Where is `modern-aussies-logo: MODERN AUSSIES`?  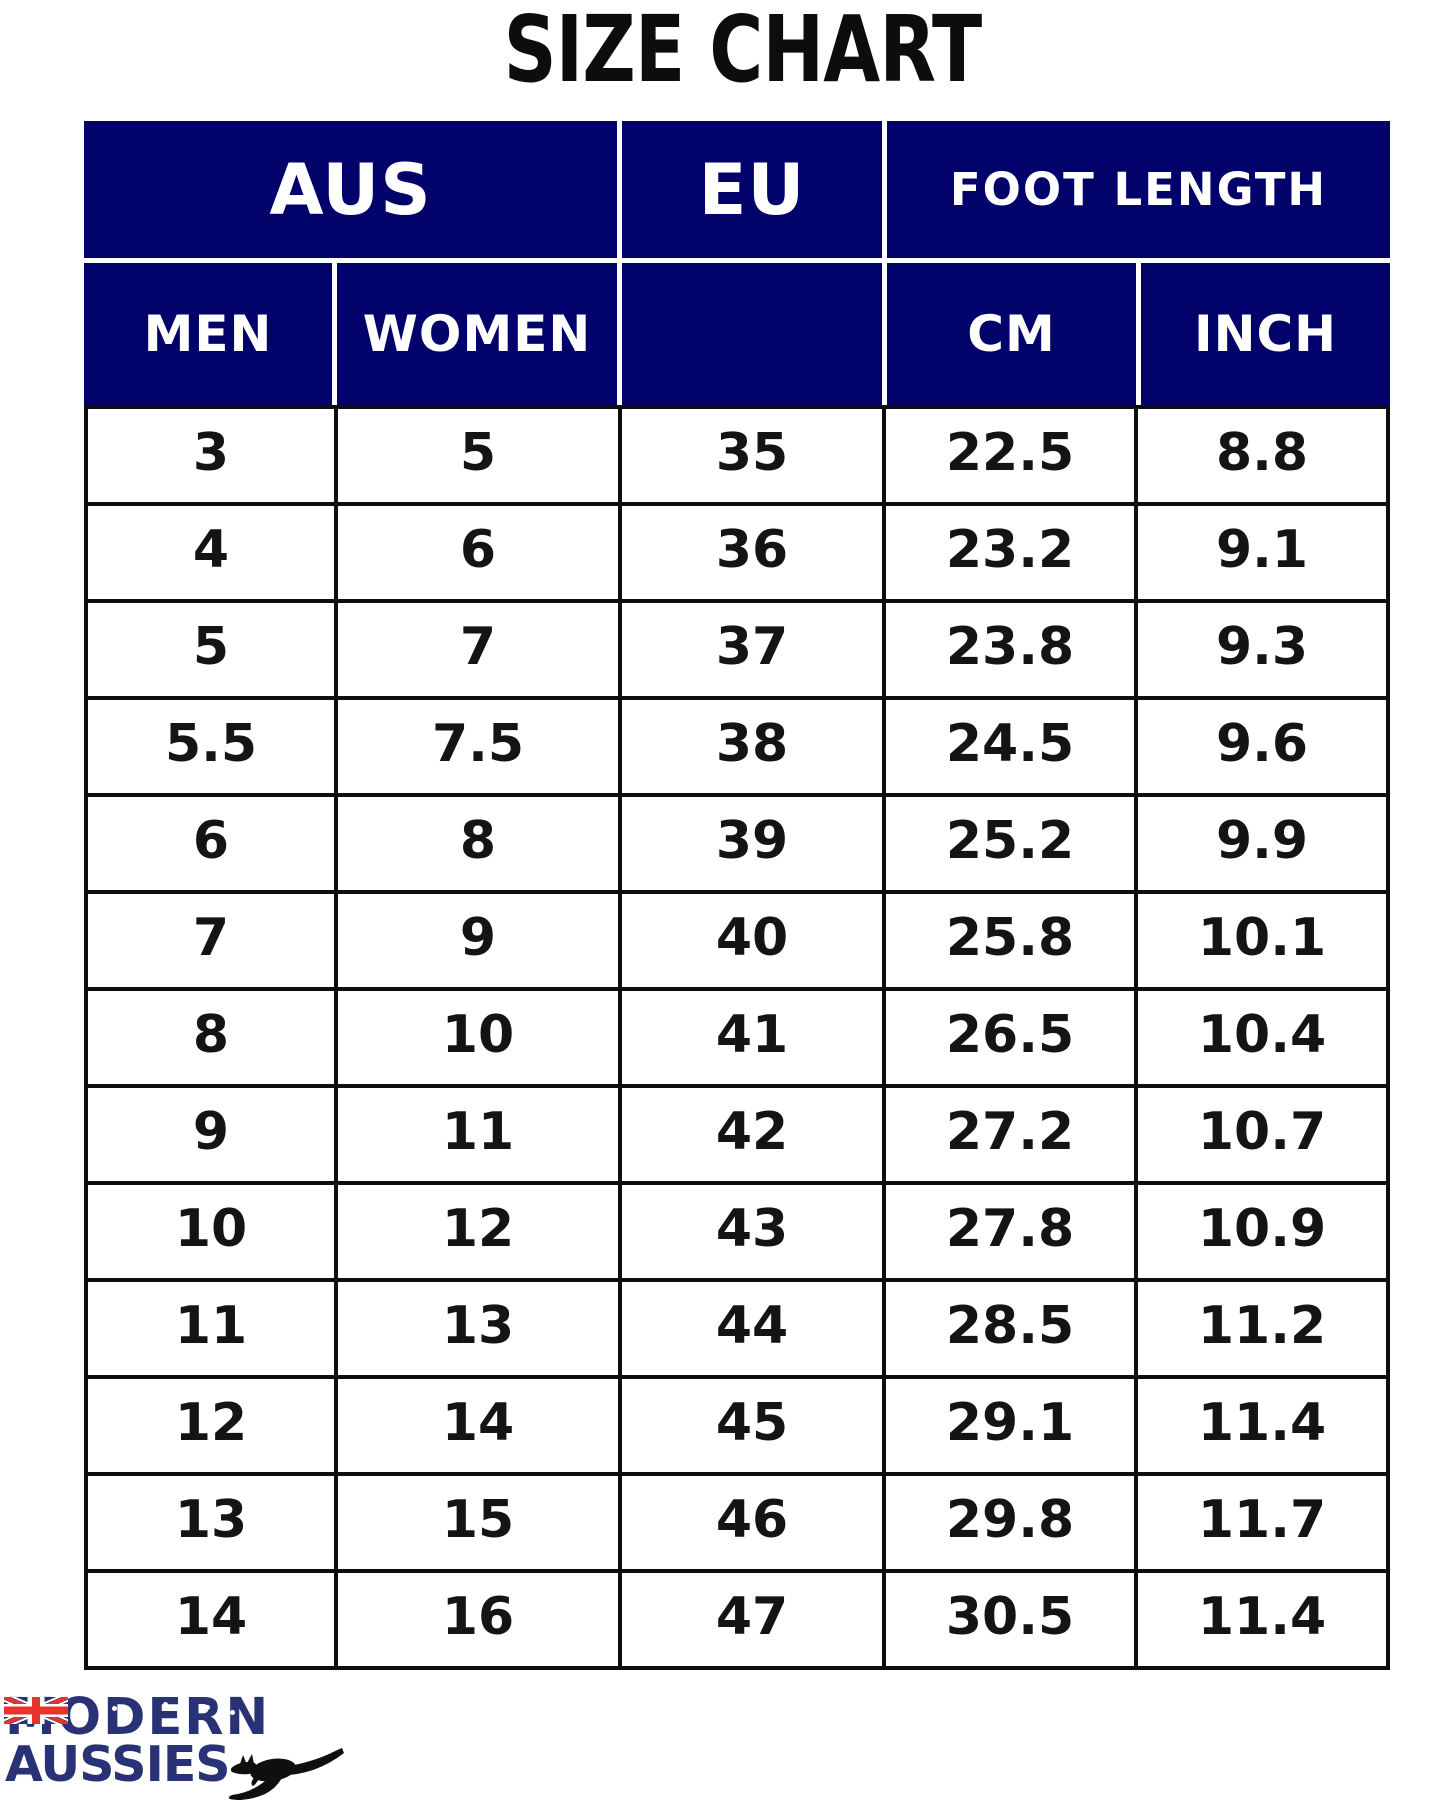 modern-aussies-logo: MODERN AUSSIES is located at coordinates (189, 1748).